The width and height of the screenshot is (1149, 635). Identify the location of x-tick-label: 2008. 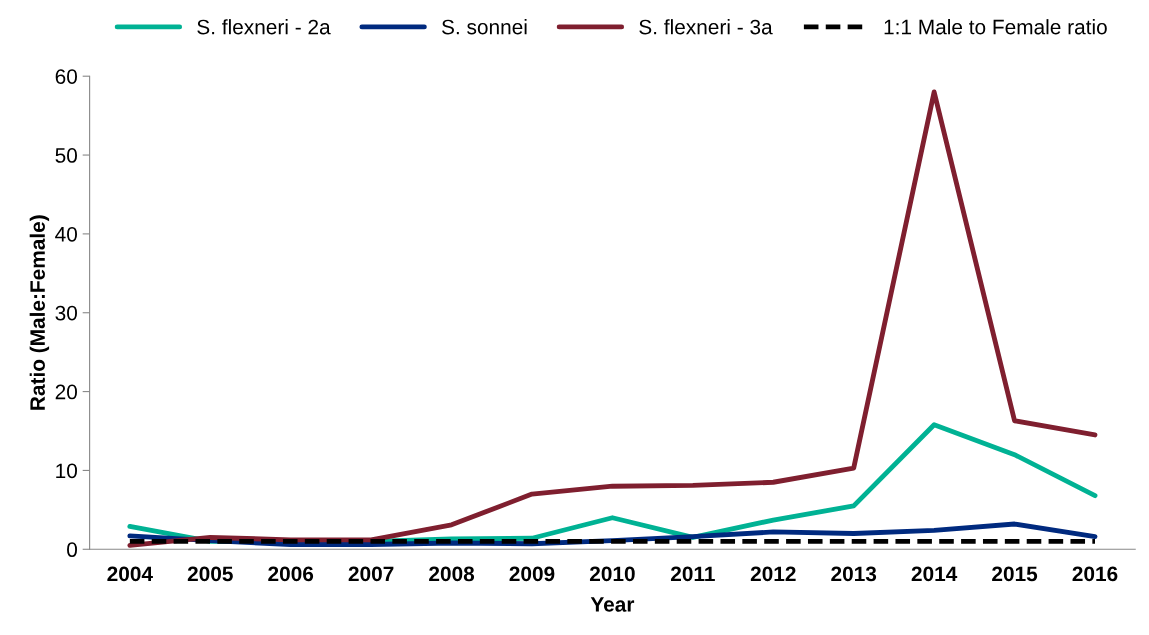
(452, 574).